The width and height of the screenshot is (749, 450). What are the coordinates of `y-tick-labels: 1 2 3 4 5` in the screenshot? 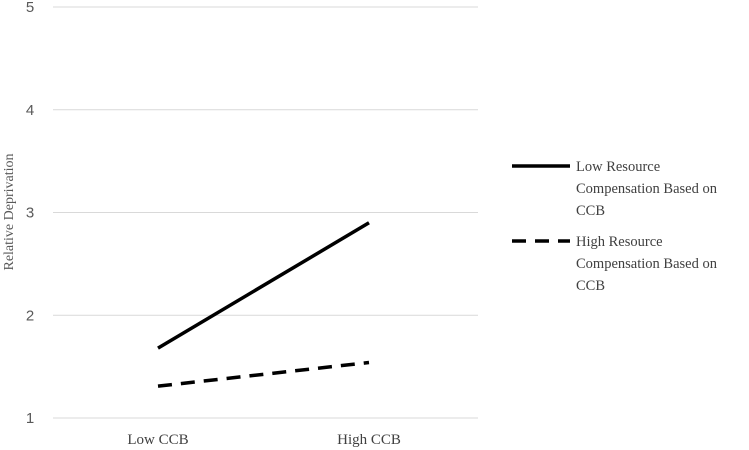 It's located at (30, 213).